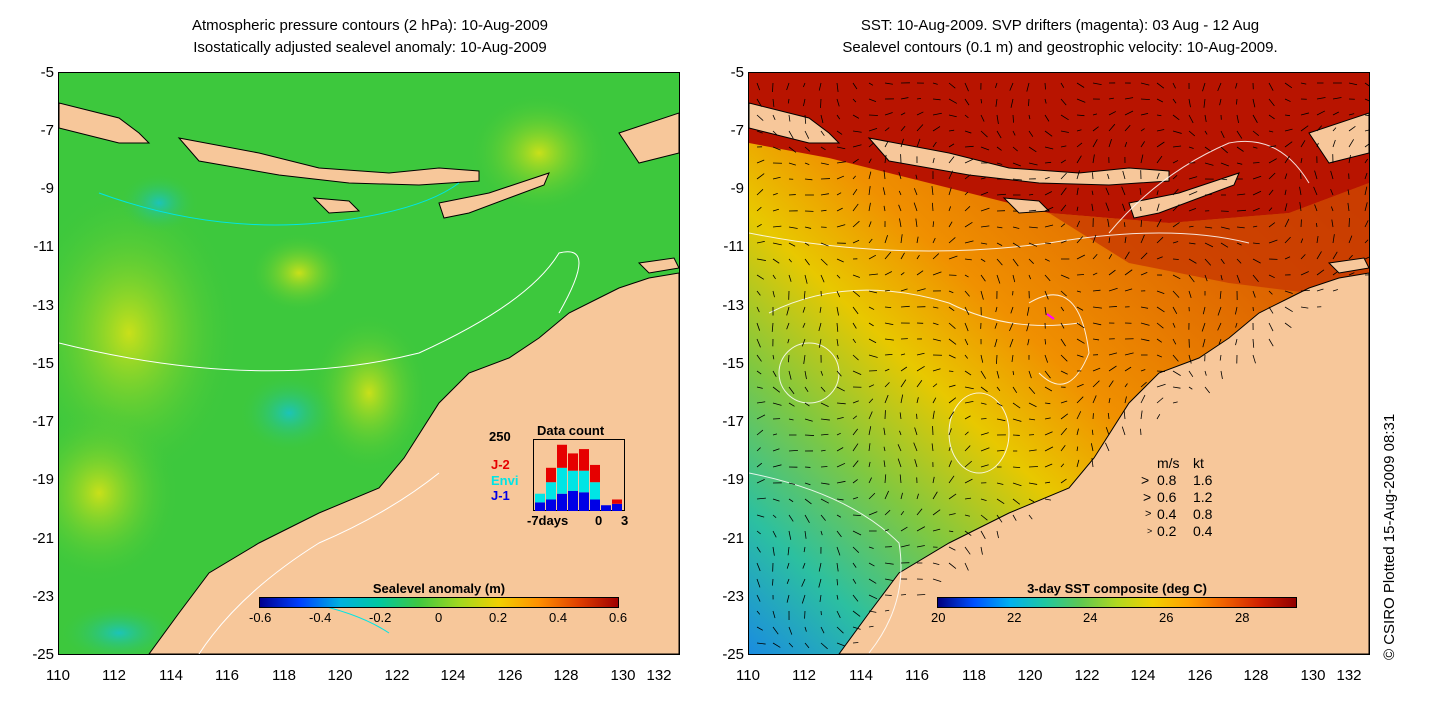 The height and width of the screenshot is (720, 1440). What do you see at coordinates (1168, 463) in the screenshot?
I see `velocity-legend-header-ms: m/s` at bounding box center [1168, 463].